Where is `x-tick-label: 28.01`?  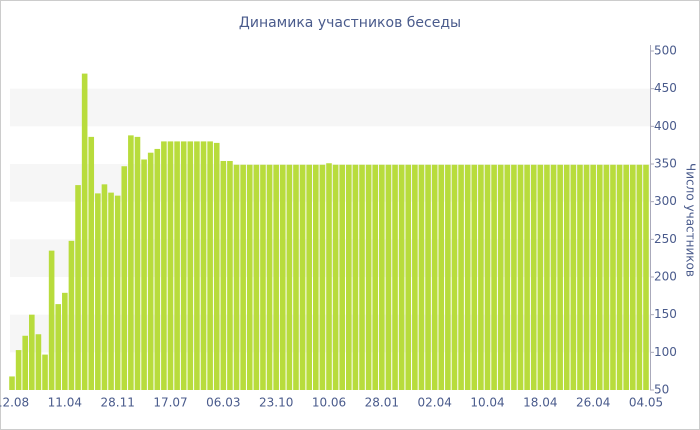 x-tick-label: 28.01 is located at coordinates (382, 403).